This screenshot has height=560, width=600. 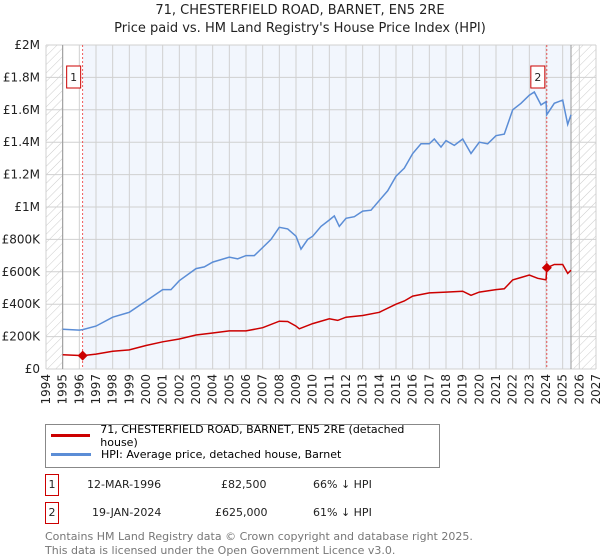 I want to click on sale-badge-label: 2, so click(x=537, y=77).